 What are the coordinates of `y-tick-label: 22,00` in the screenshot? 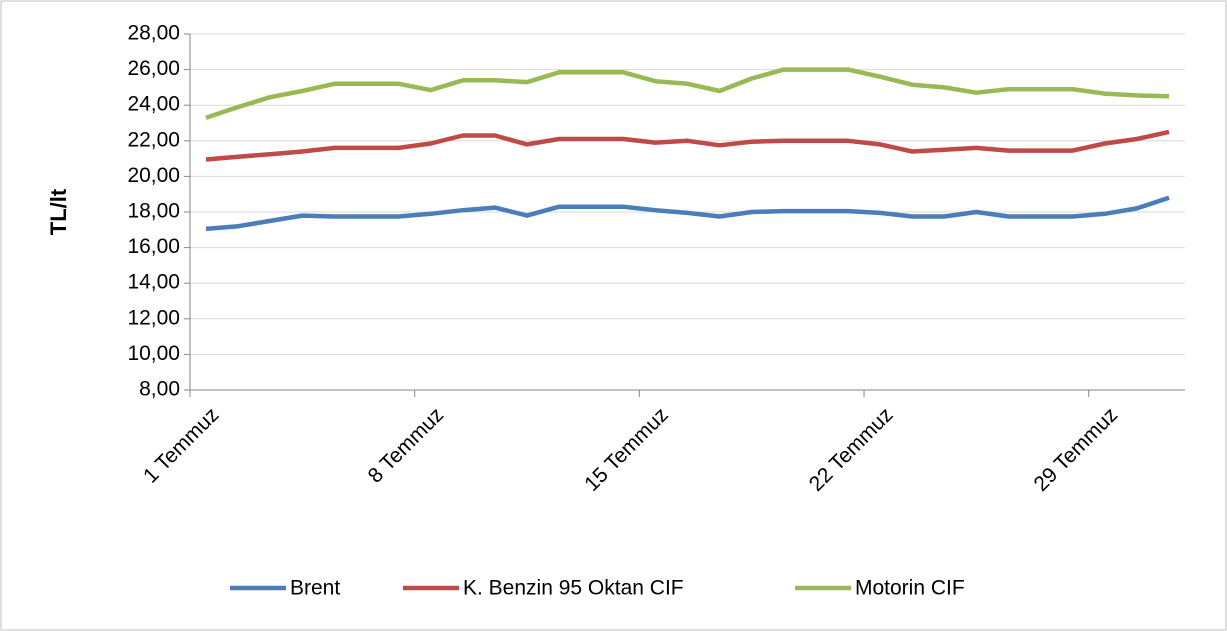 It's located at (153, 139).